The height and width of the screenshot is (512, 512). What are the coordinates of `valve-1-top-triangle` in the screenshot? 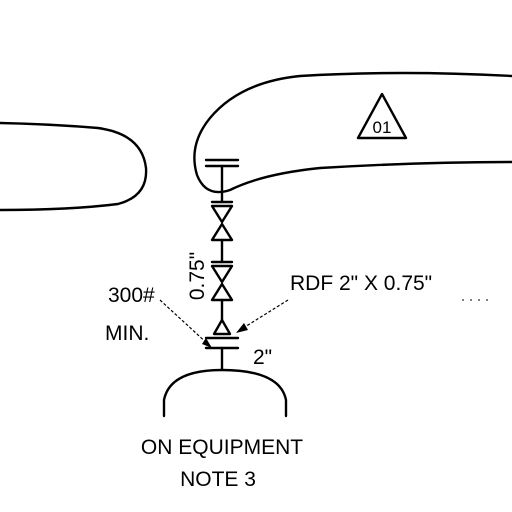 It's located at (222, 214).